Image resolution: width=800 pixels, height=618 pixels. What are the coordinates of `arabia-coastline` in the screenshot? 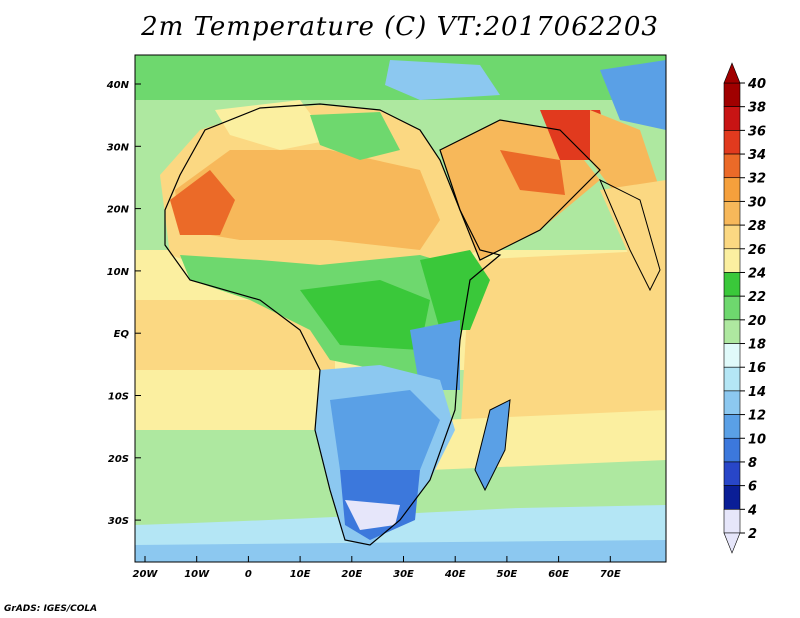 It's located at (520, 190).